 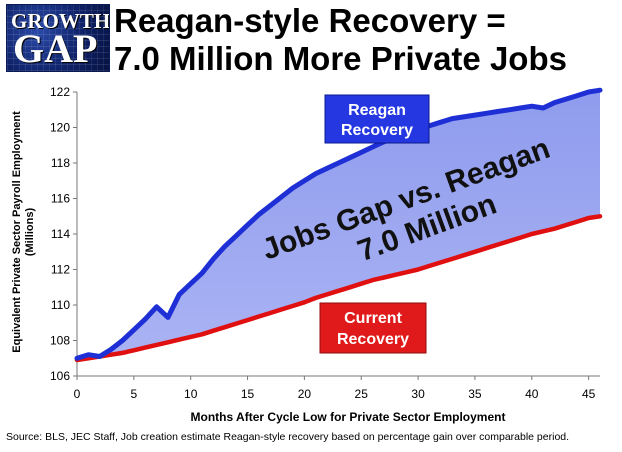 I want to click on y-tick-label: 122, so click(x=60, y=92).